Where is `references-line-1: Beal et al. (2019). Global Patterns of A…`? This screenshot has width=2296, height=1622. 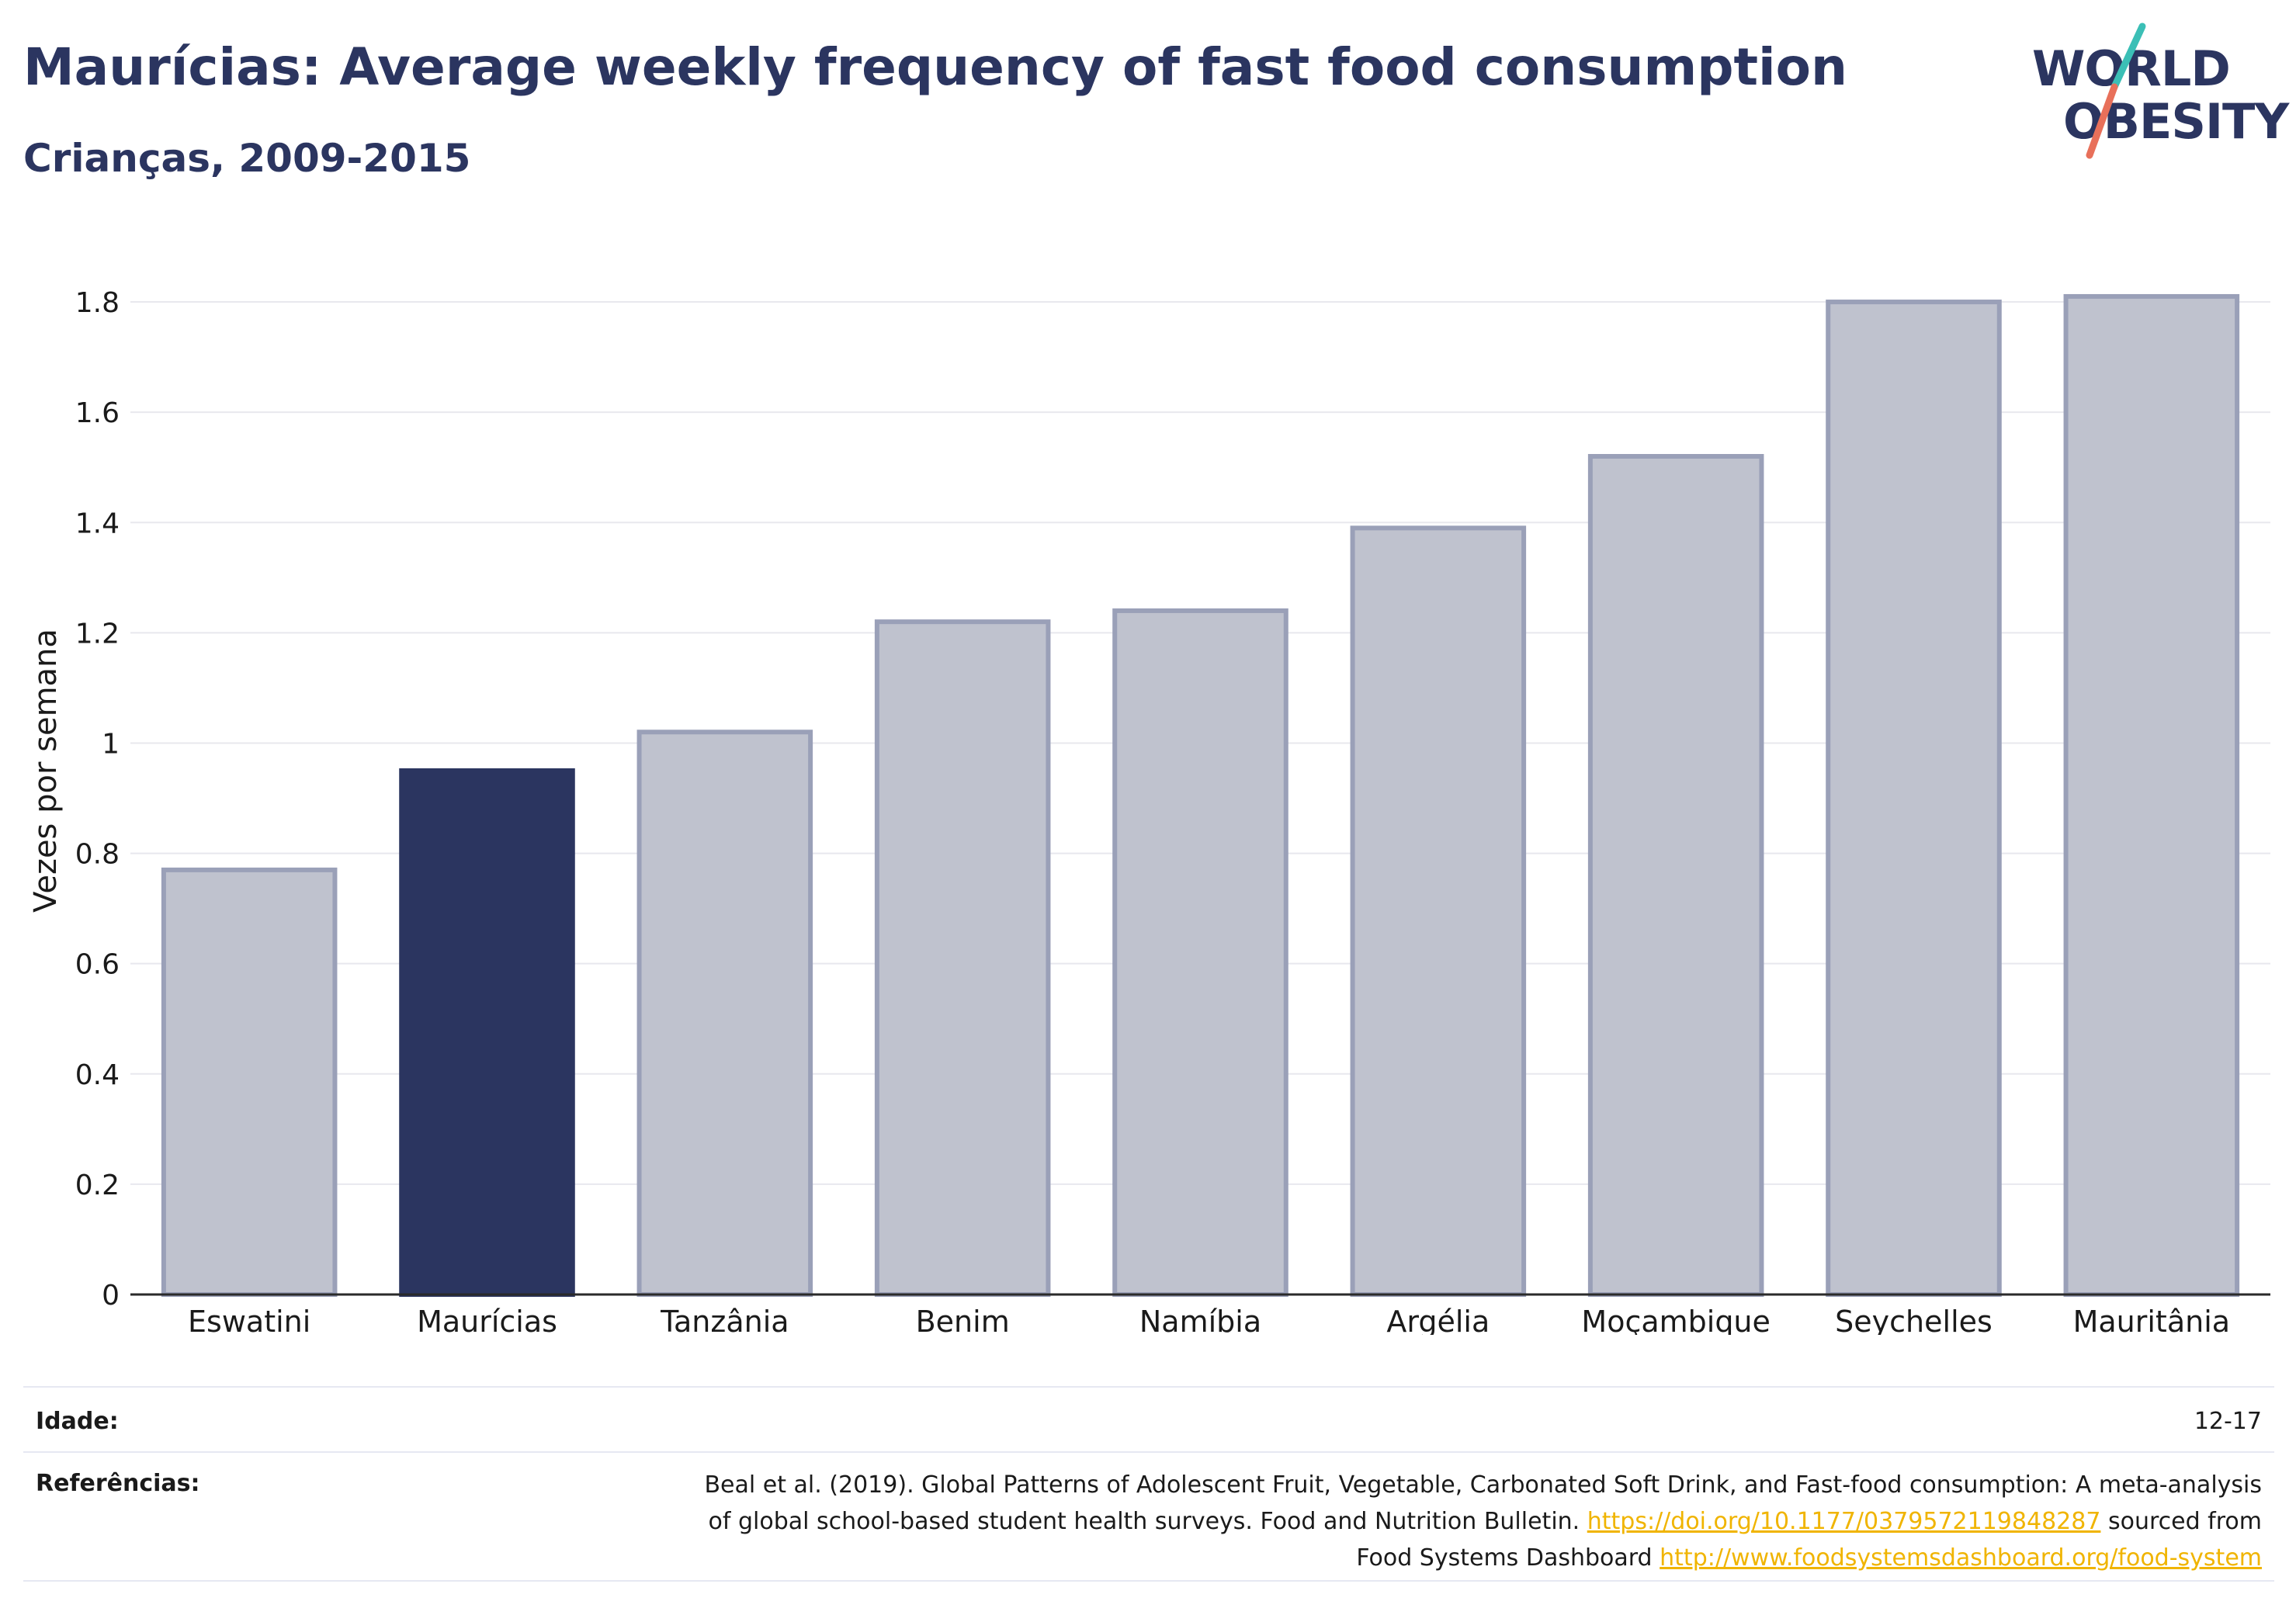
references-line-1: Beal et al. (2019). Global Patterns of A… is located at coordinates (1483, 1485).